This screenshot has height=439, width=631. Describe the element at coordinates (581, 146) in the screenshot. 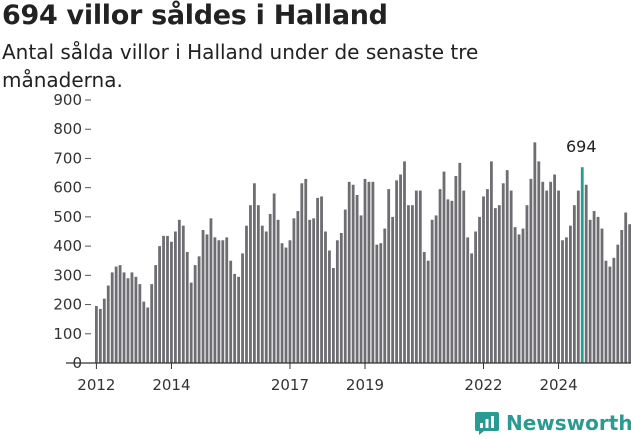

I see `highlight-value-label: 694` at that location.